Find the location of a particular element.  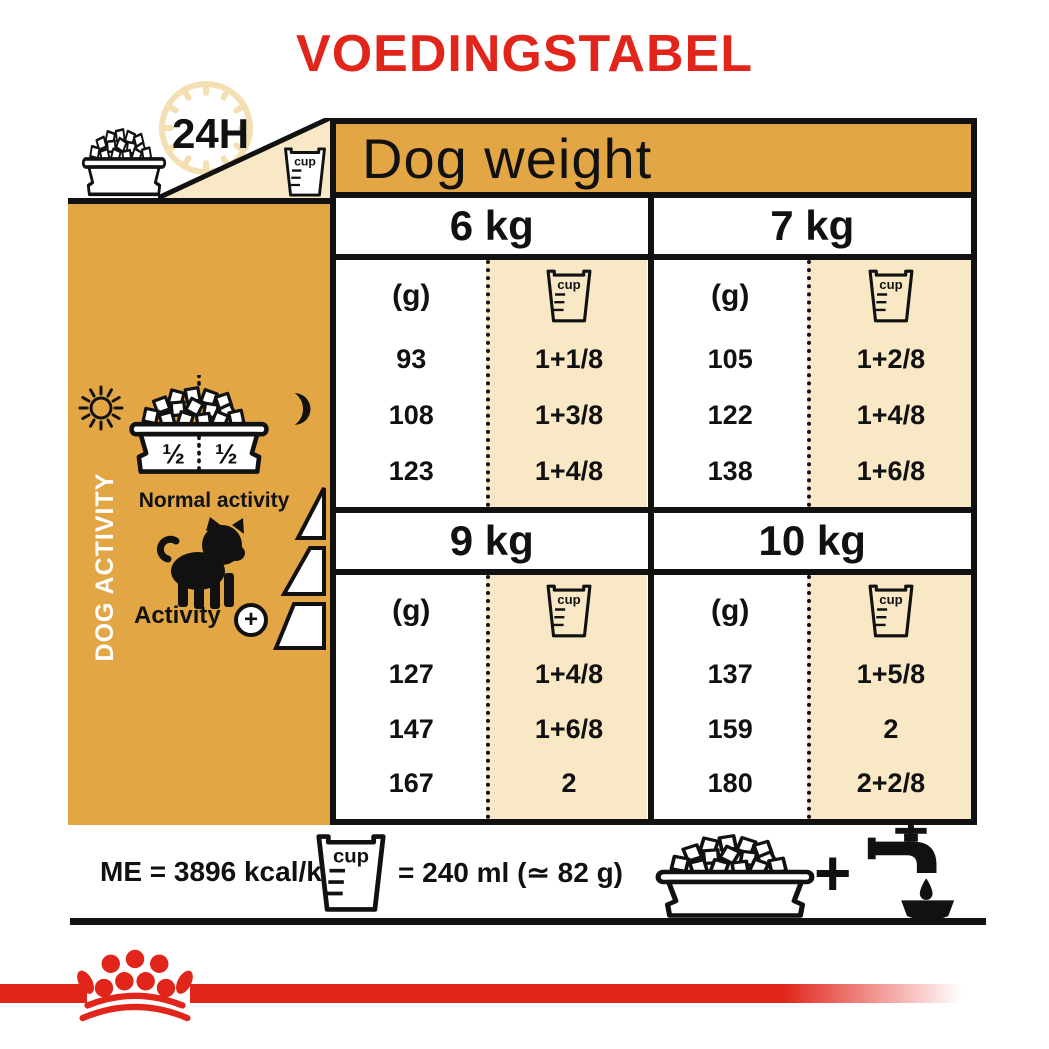

dog-weight-header: Dog weight is located at coordinates (653, 161).